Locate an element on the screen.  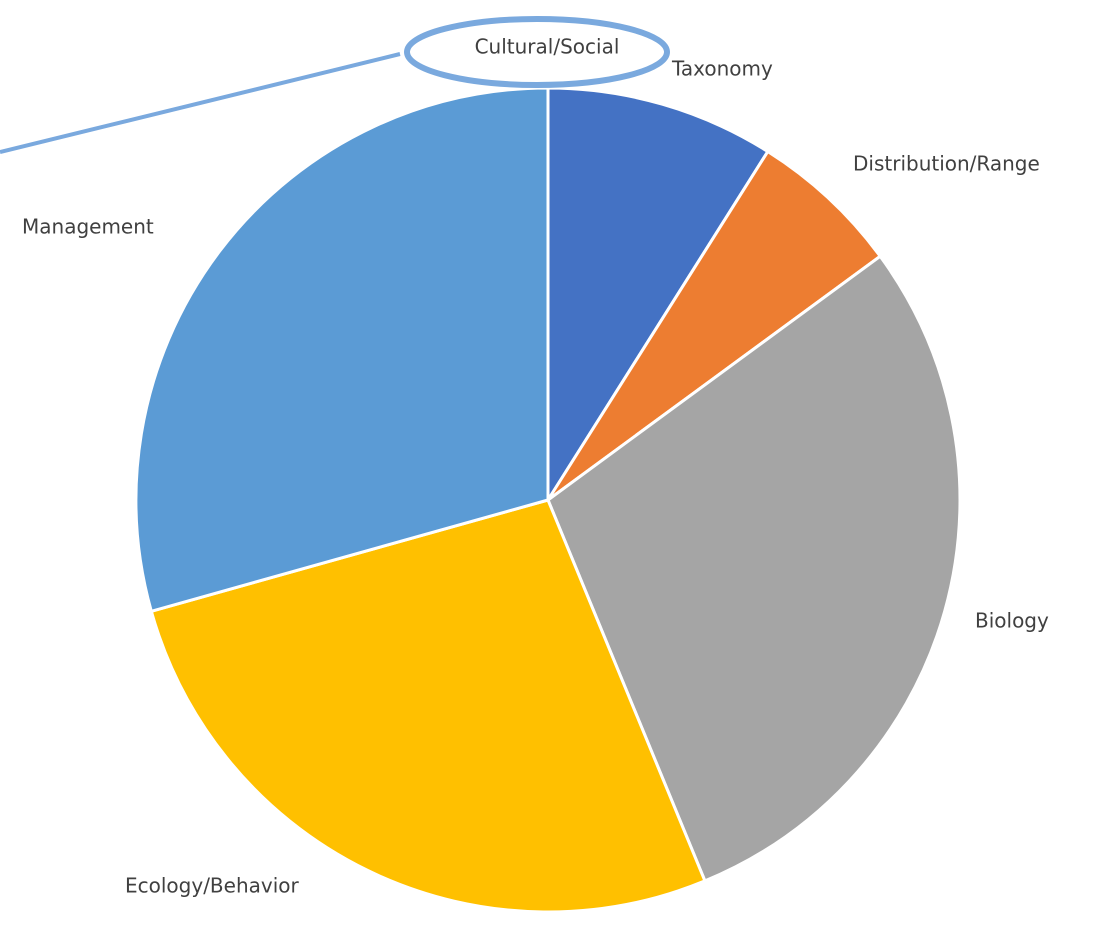
annotation-ellipse is located at coordinates (537, 52).